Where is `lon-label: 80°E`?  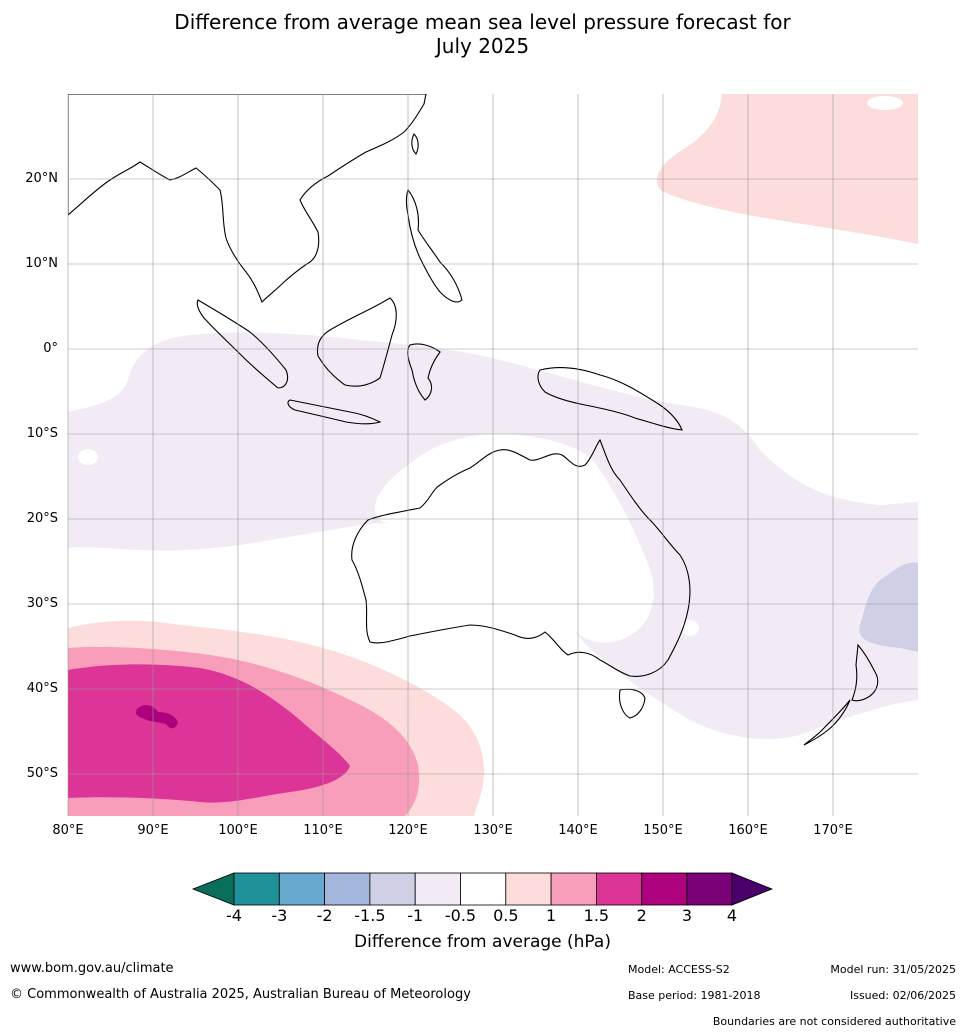
lon-label: 80°E is located at coordinates (68, 830).